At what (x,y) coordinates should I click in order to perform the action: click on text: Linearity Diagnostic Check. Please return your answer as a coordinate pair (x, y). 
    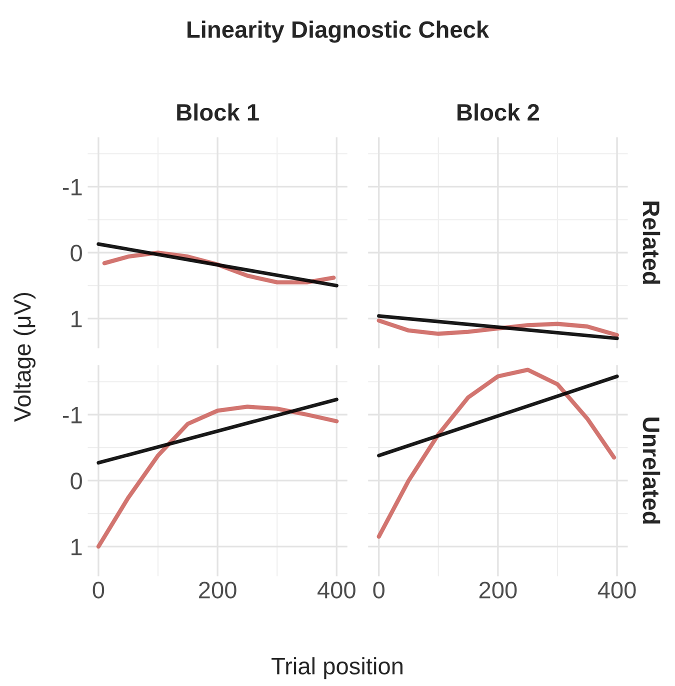
    Looking at the image, I should click on (339, 31).